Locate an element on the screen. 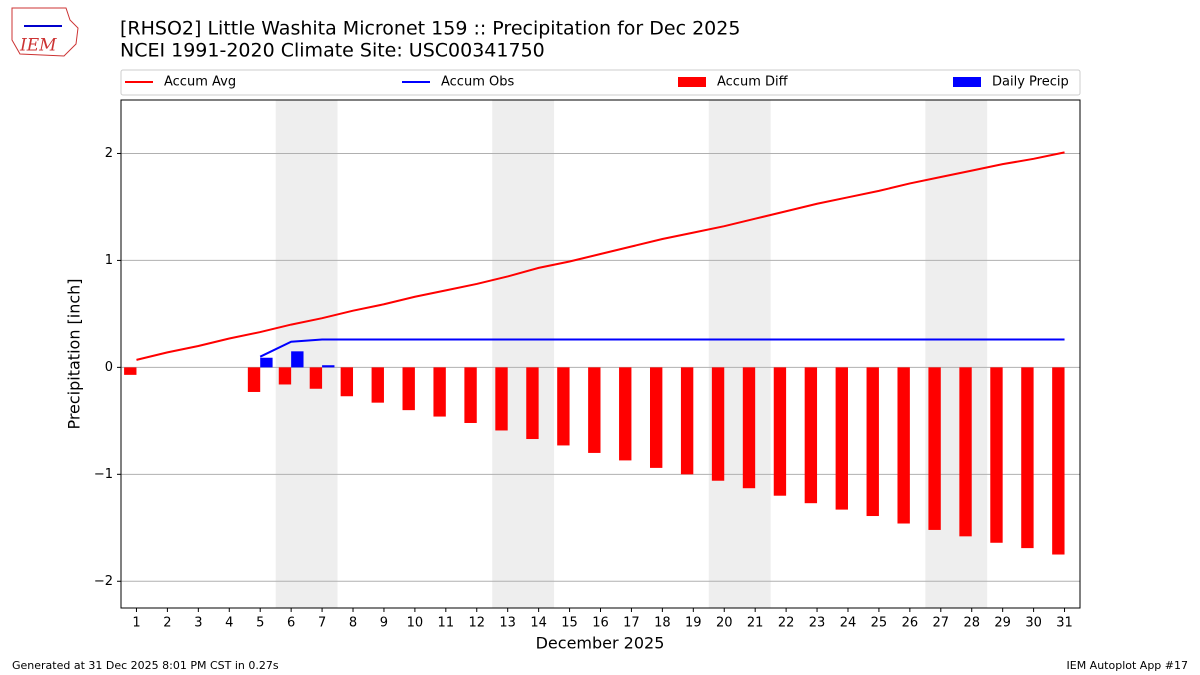 This screenshot has width=1200, height=675. x-tick-label: 13 is located at coordinates (507, 623).